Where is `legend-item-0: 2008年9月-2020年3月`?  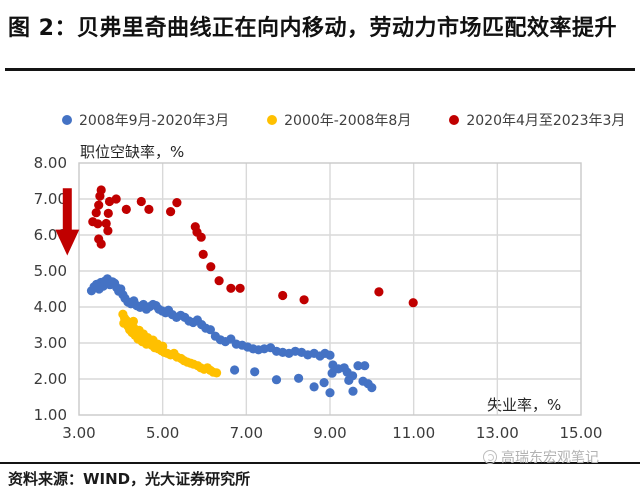 legend-item-0: 2008年9月-2020年3月 is located at coordinates (145, 120).